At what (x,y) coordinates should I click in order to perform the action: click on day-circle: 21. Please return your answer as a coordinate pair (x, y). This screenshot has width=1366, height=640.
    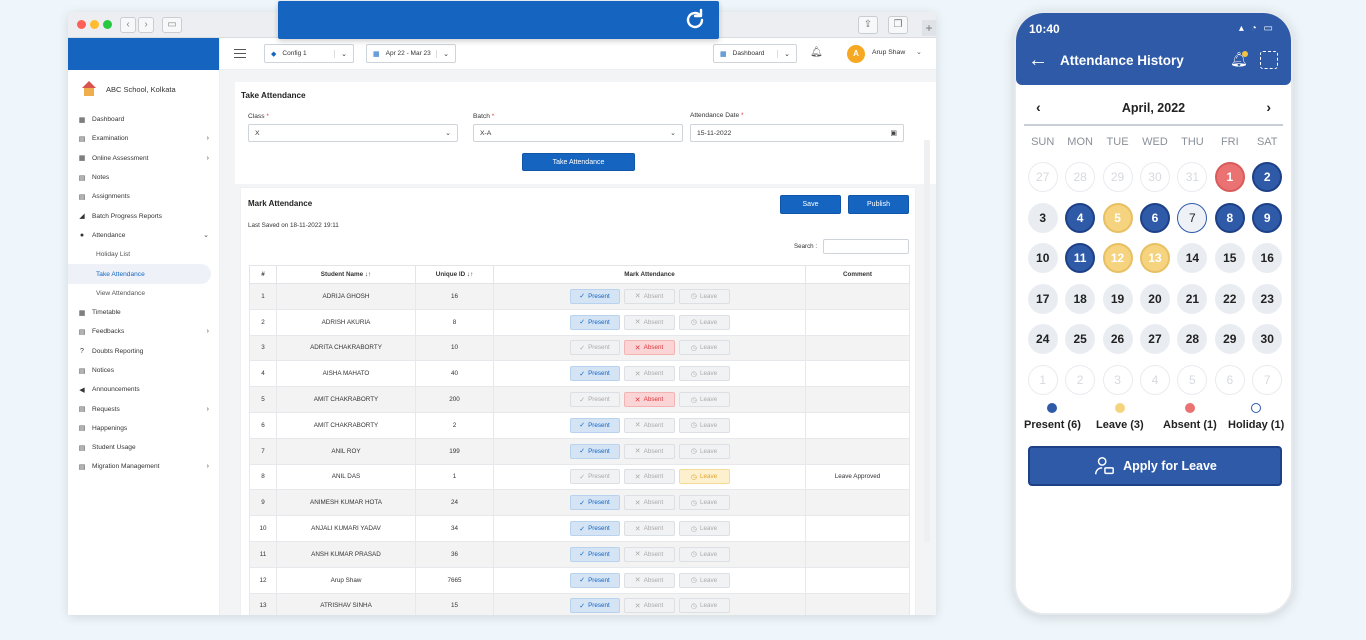
    Looking at the image, I should click on (1192, 298).